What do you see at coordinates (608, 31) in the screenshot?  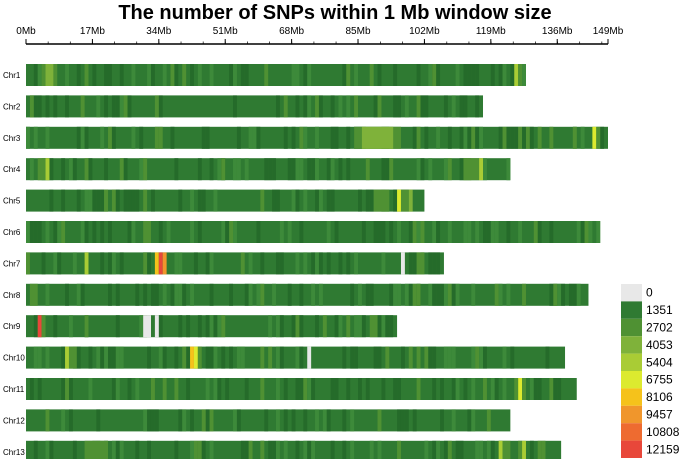 I see `x-tick-label: 149Mb` at bounding box center [608, 31].